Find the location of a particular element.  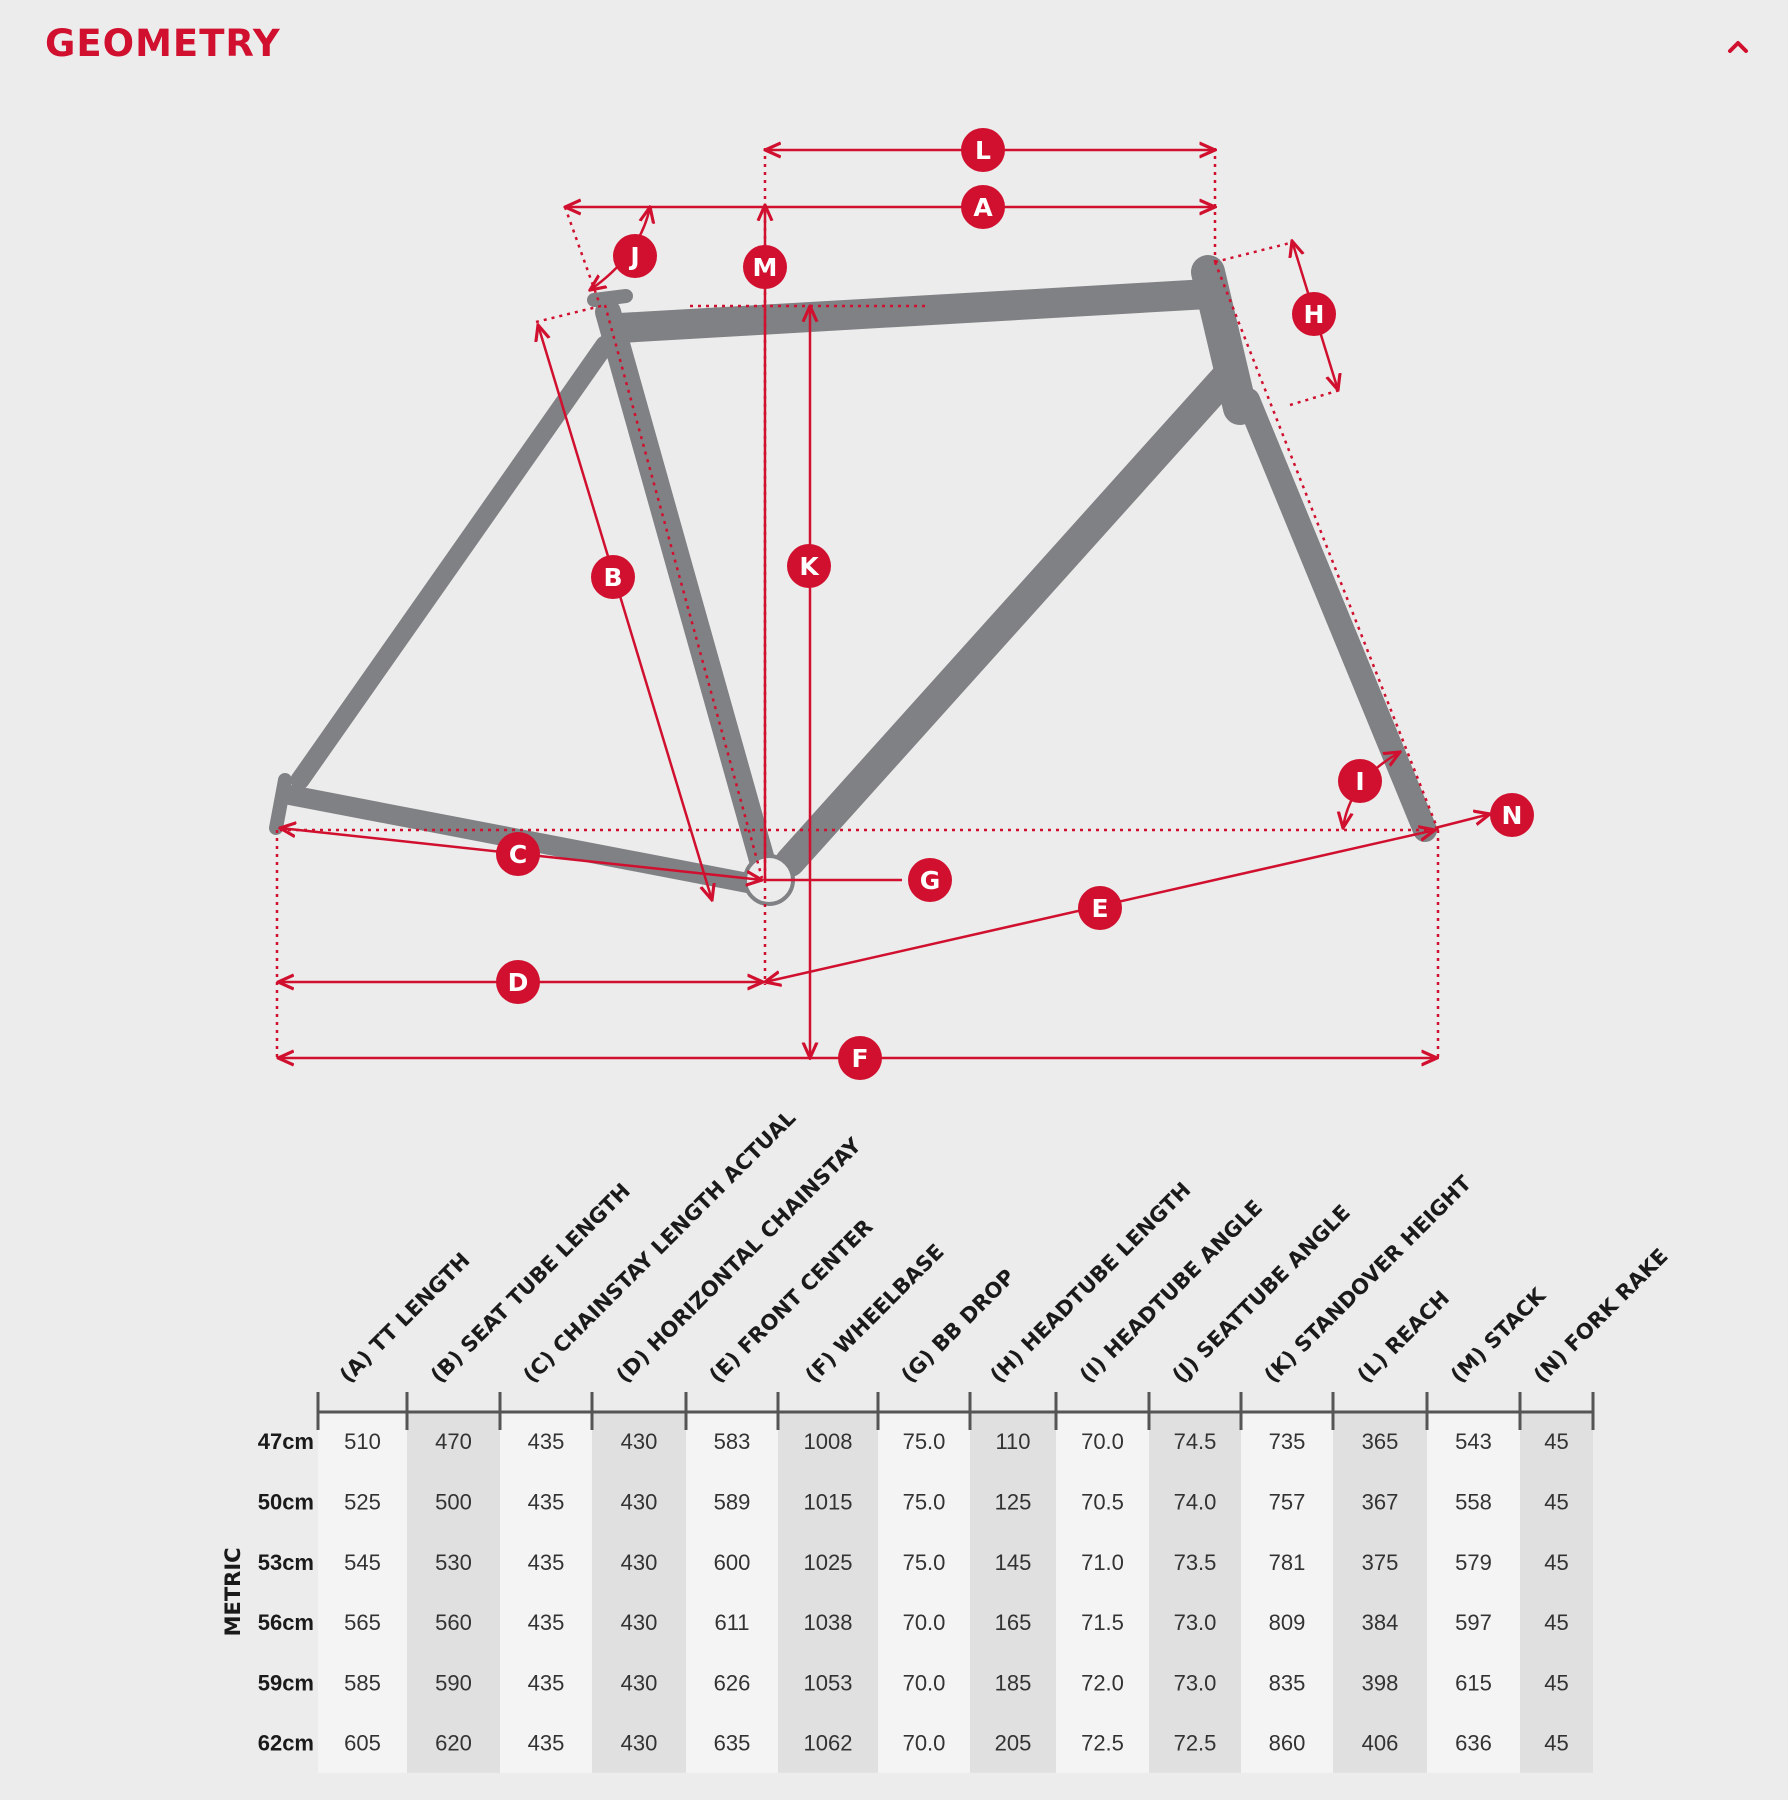

table-cell: 605 is located at coordinates (362, 1743).